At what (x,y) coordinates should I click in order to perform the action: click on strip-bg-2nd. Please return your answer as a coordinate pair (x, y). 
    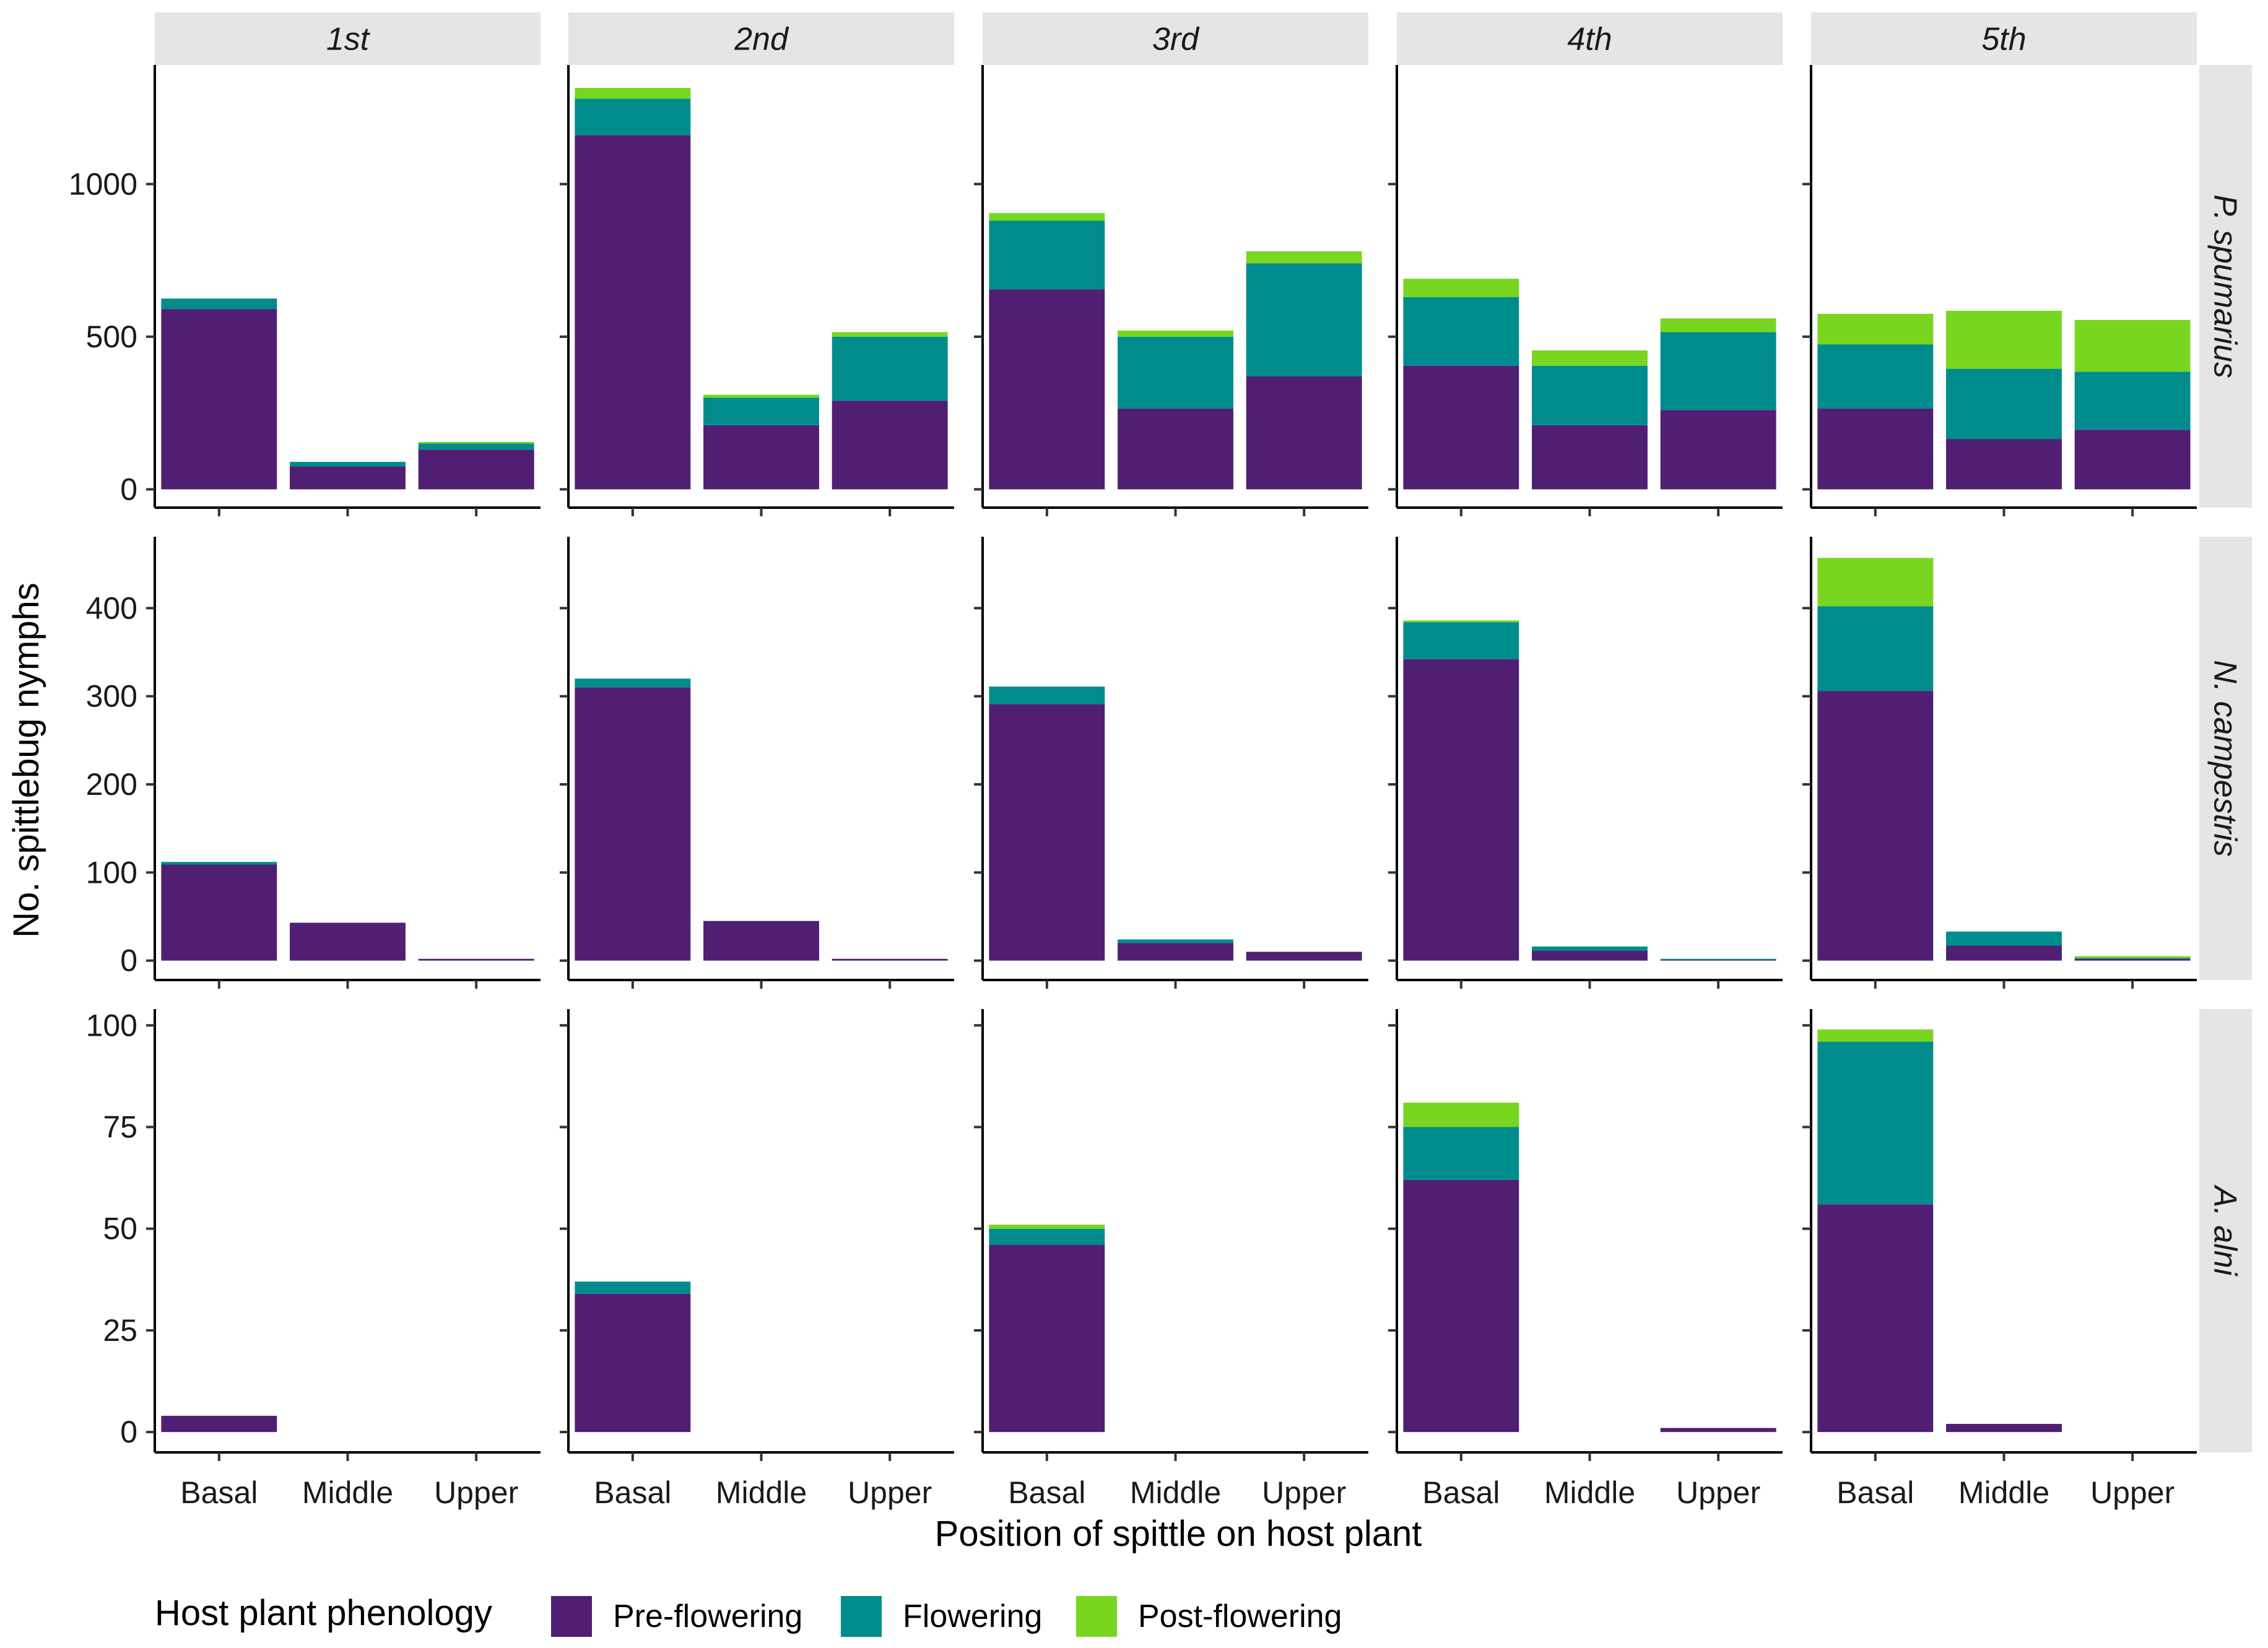
    Looking at the image, I should click on (761, 38).